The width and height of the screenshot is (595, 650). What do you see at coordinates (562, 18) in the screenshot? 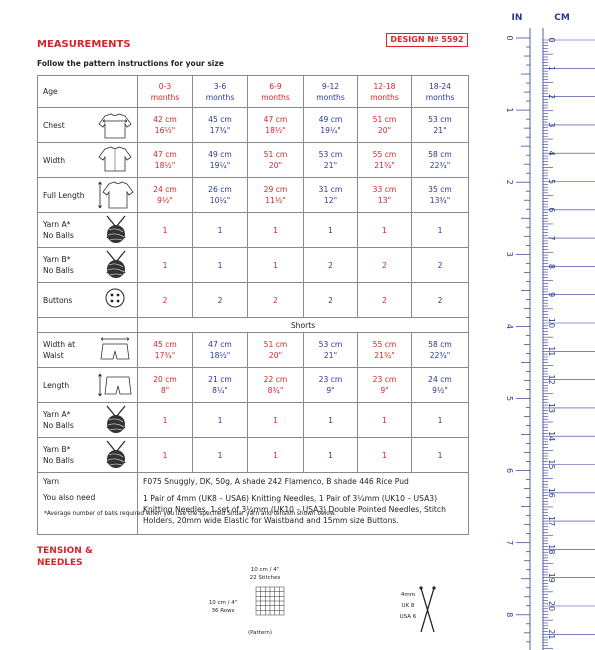
I see `ruler-title: CM` at bounding box center [562, 18].